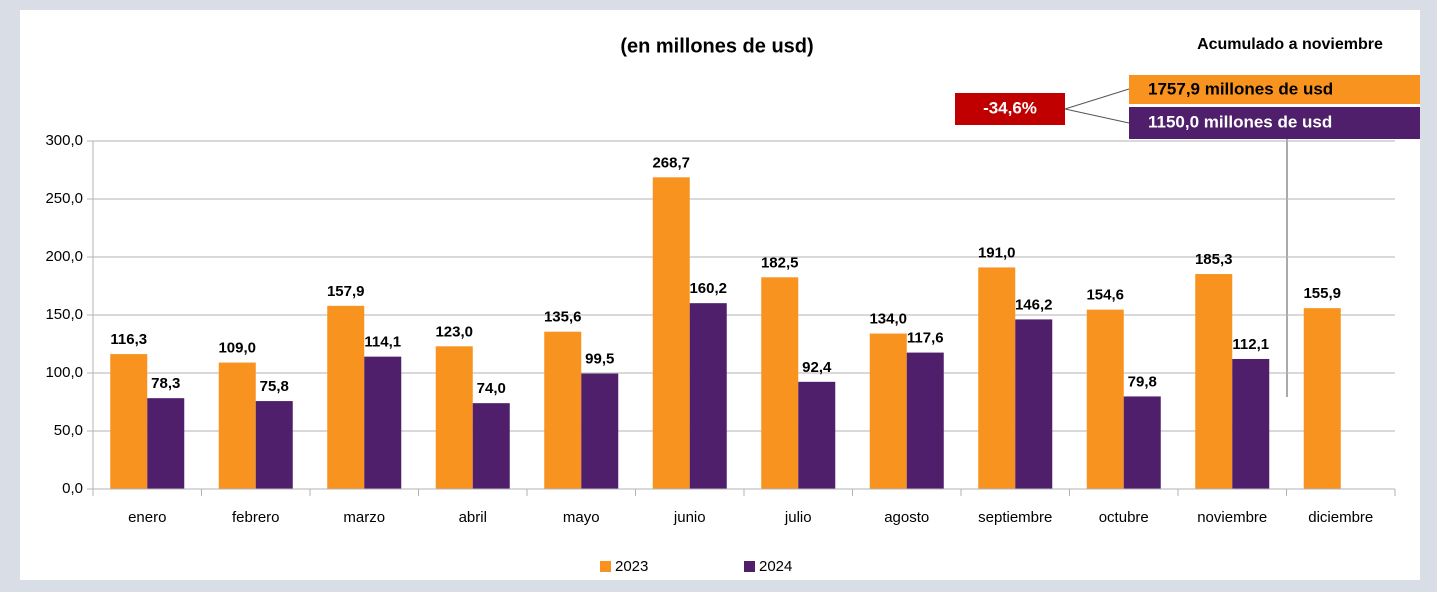  I want to click on value-label: 114,1, so click(382, 342).